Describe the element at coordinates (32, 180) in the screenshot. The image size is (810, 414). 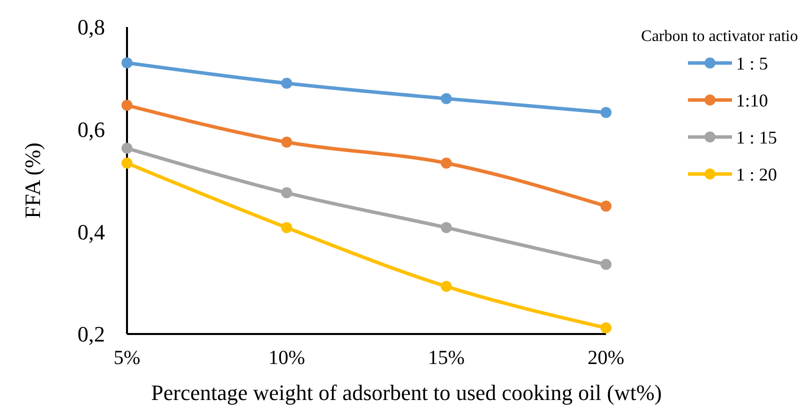
I see `y-axis-title: FFA (%)` at that location.